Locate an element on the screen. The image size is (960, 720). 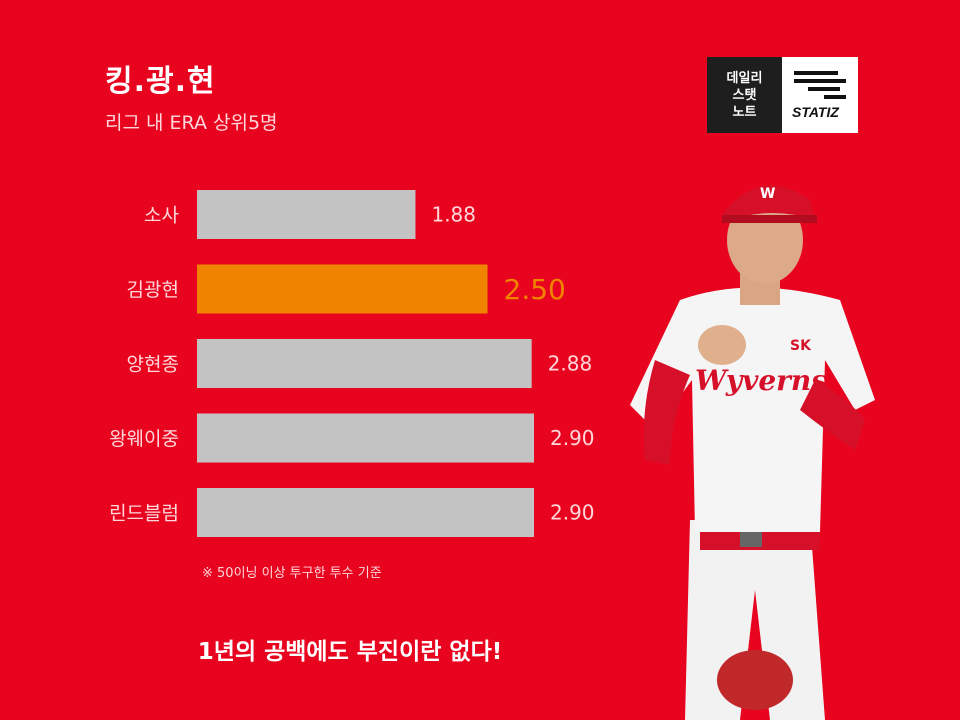
svg-text: SK is located at coordinates (801, 346).